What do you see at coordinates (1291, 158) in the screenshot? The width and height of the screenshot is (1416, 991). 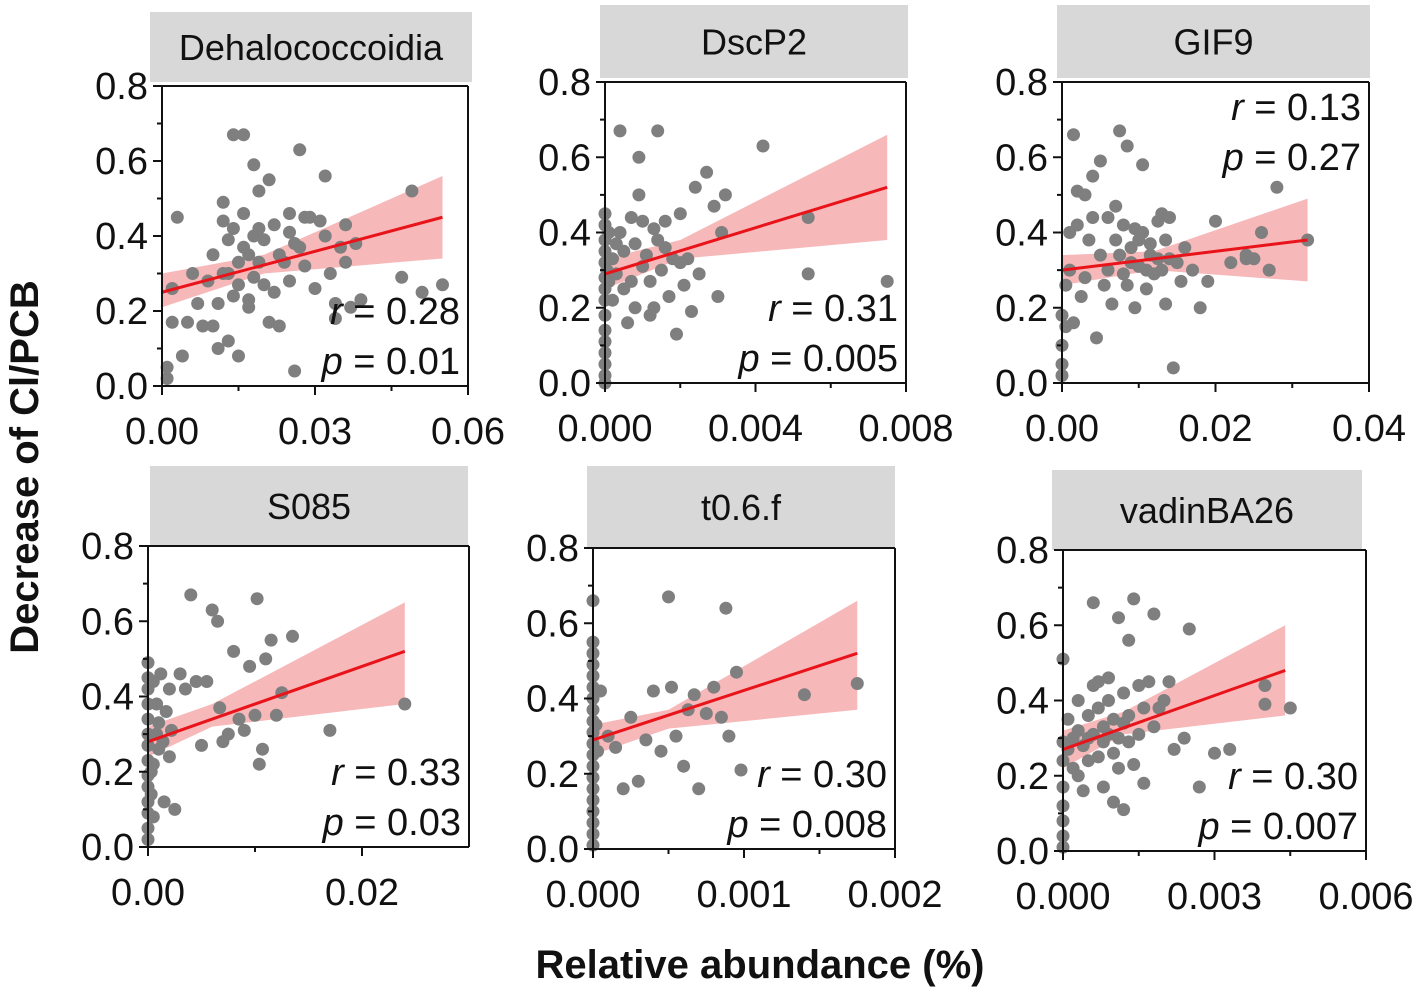 I see `p-statistic: p = 0.27` at bounding box center [1291, 158].